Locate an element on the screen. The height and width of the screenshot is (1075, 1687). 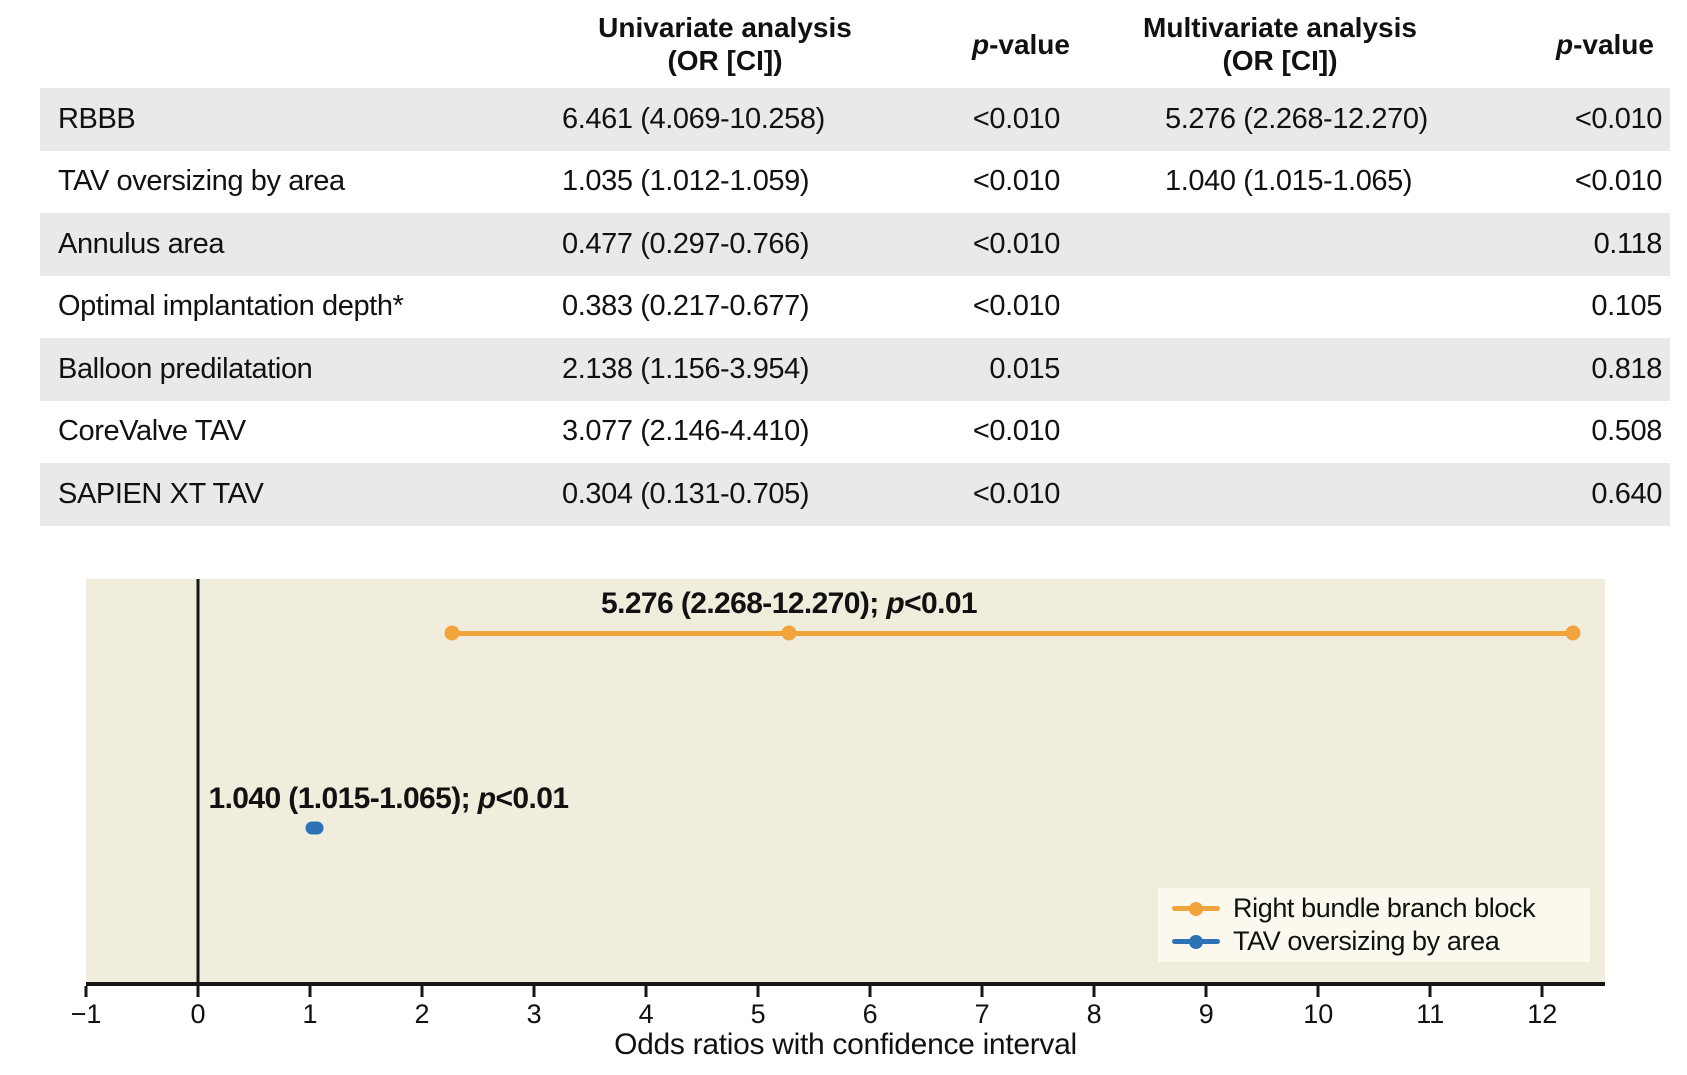
legend-item-rbbb: Right bundle branch block is located at coordinates (1374, 909).